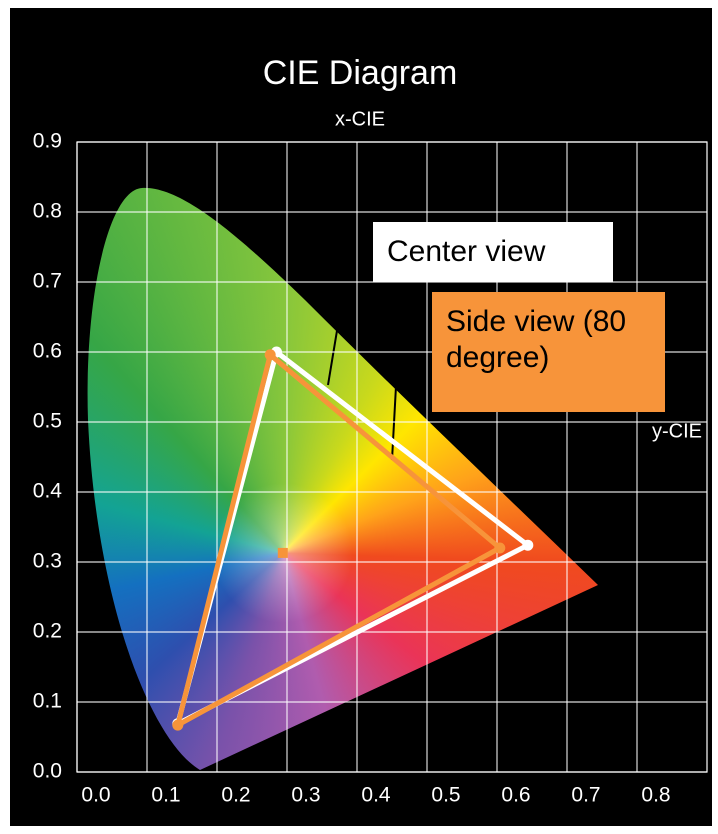  What do you see at coordinates (47, 141) in the screenshot?
I see `y-tick-label: 0.9` at bounding box center [47, 141].